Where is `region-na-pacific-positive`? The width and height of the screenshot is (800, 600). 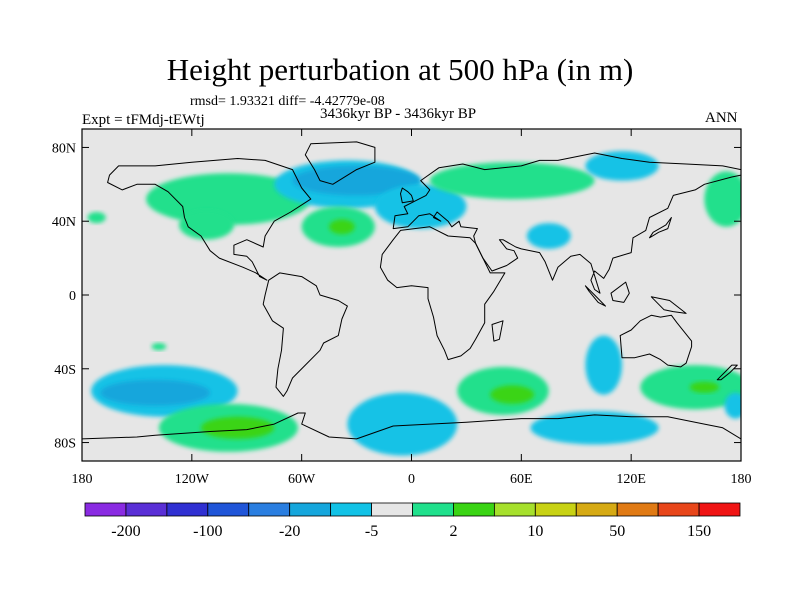 region-na-pacific-positive is located at coordinates (228, 199).